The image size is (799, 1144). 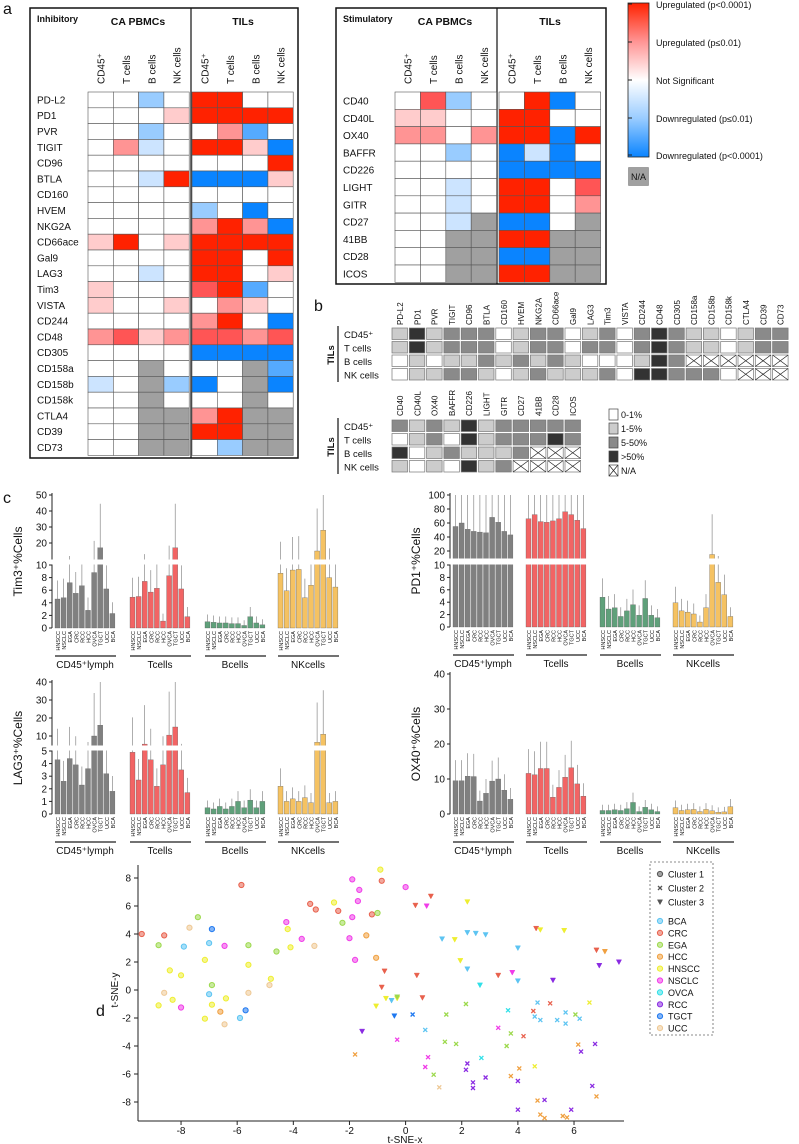 What do you see at coordinates (635, 636) in the screenshot?
I see `category-label: HCC` at bounding box center [635, 636].